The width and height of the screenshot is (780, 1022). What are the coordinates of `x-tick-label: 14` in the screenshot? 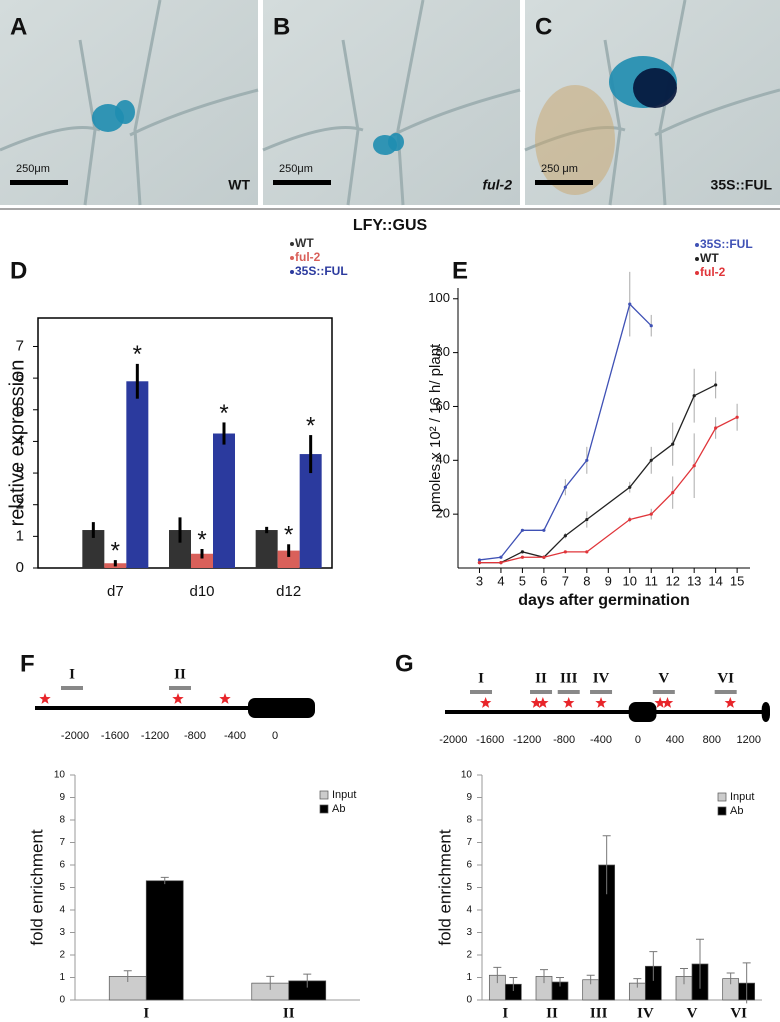 It's located at (715, 580).